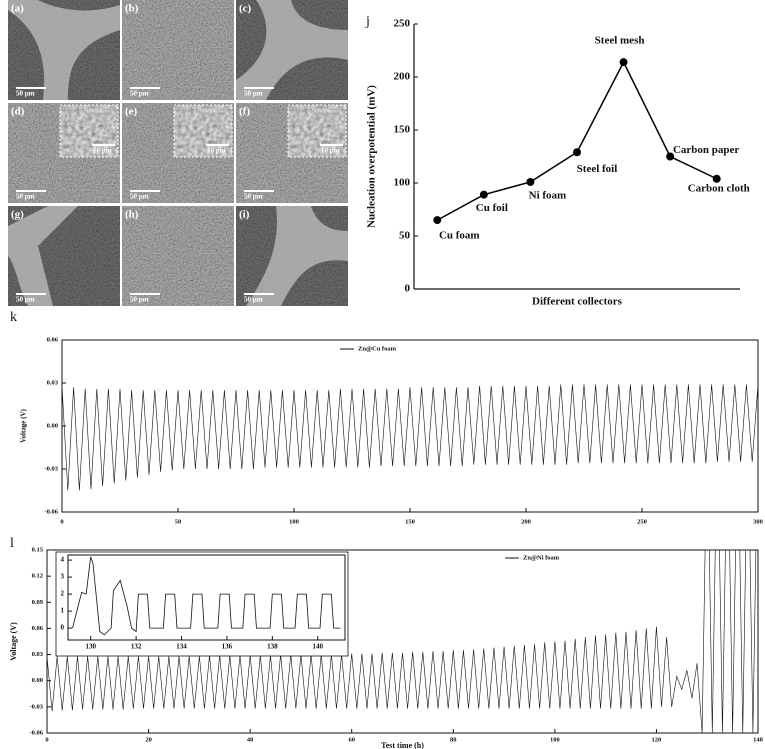 Image resolution: width=765 pixels, height=749 pixels. I want to click on sem-label: (h), so click(132, 215).